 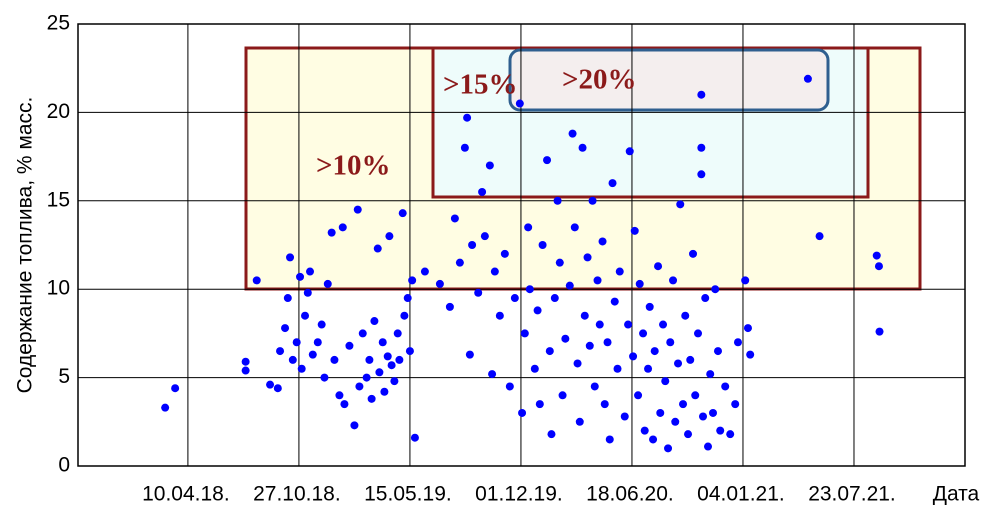 I want to click on y-axis-label: Содержание топлива, % масс., so click(x=25, y=245).